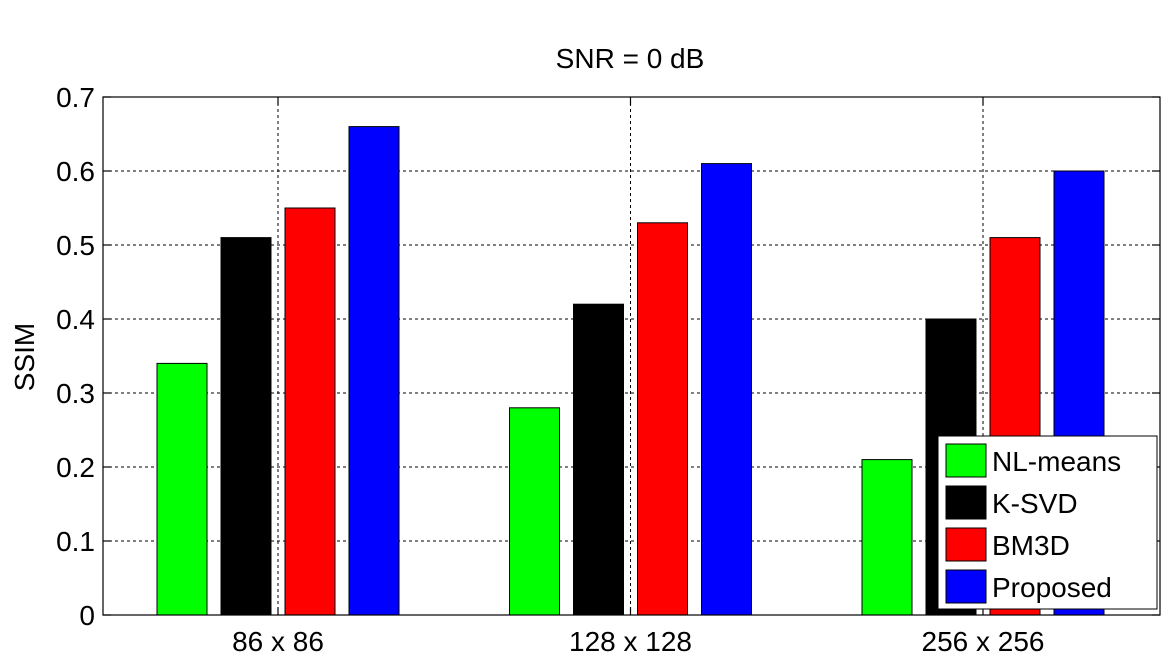 The width and height of the screenshot is (1168, 658). What do you see at coordinates (630, 641) in the screenshot?
I see `x-tick-label: 128 x 128` at bounding box center [630, 641].